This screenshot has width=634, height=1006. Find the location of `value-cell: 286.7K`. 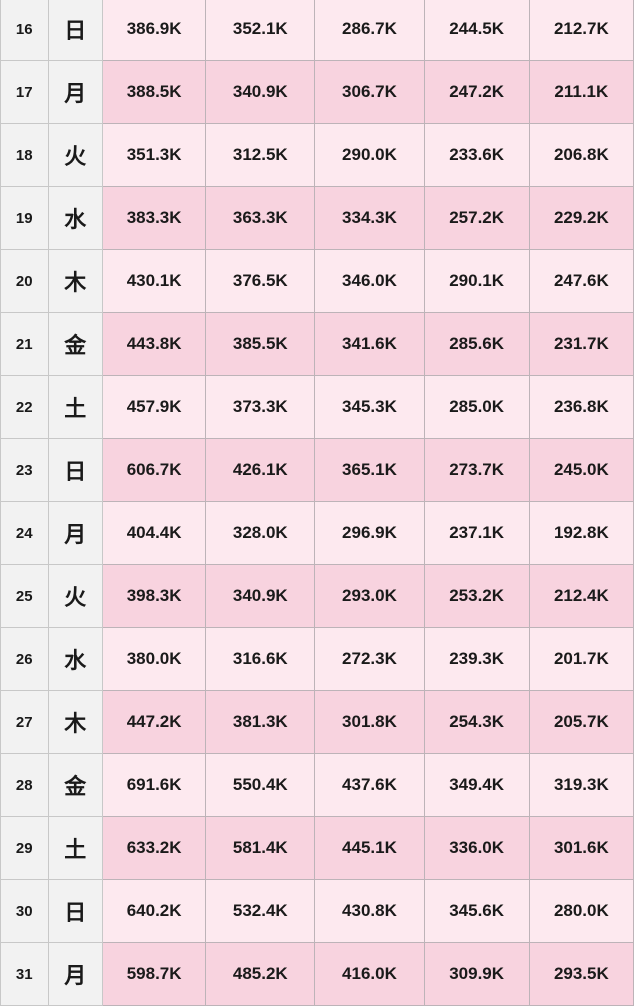

value-cell: 286.7K is located at coordinates (369, 30).